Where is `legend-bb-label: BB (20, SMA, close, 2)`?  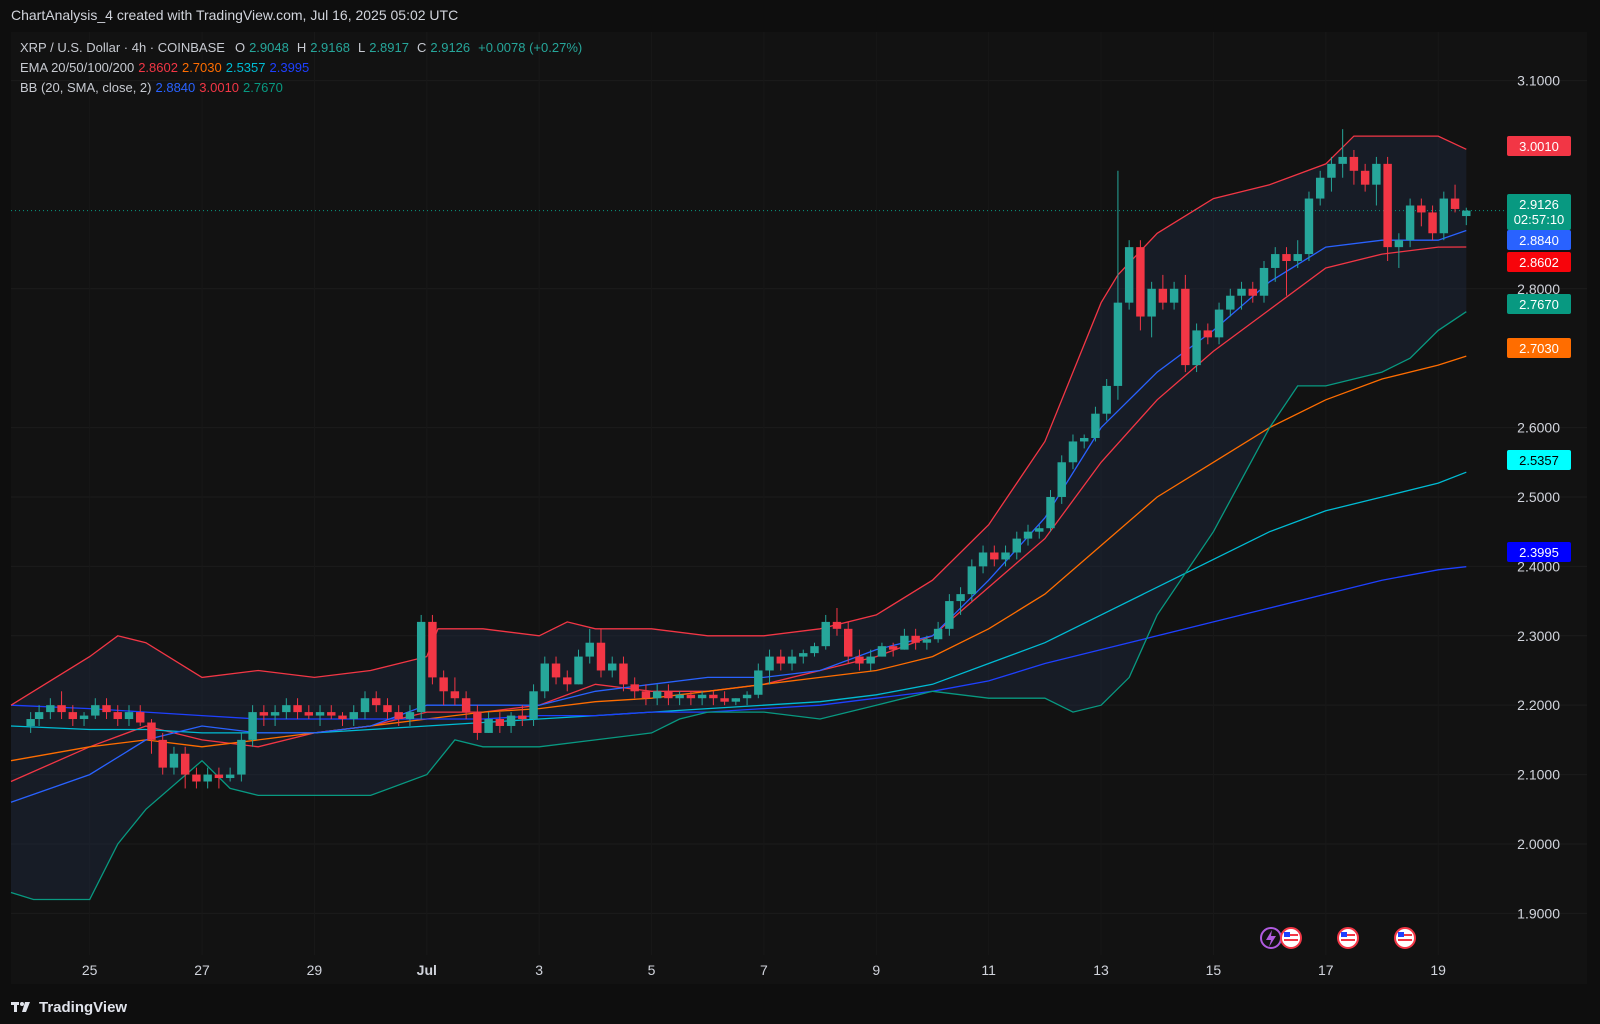
legend-bb-label: BB (20, SMA, close, 2) is located at coordinates (86, 87).